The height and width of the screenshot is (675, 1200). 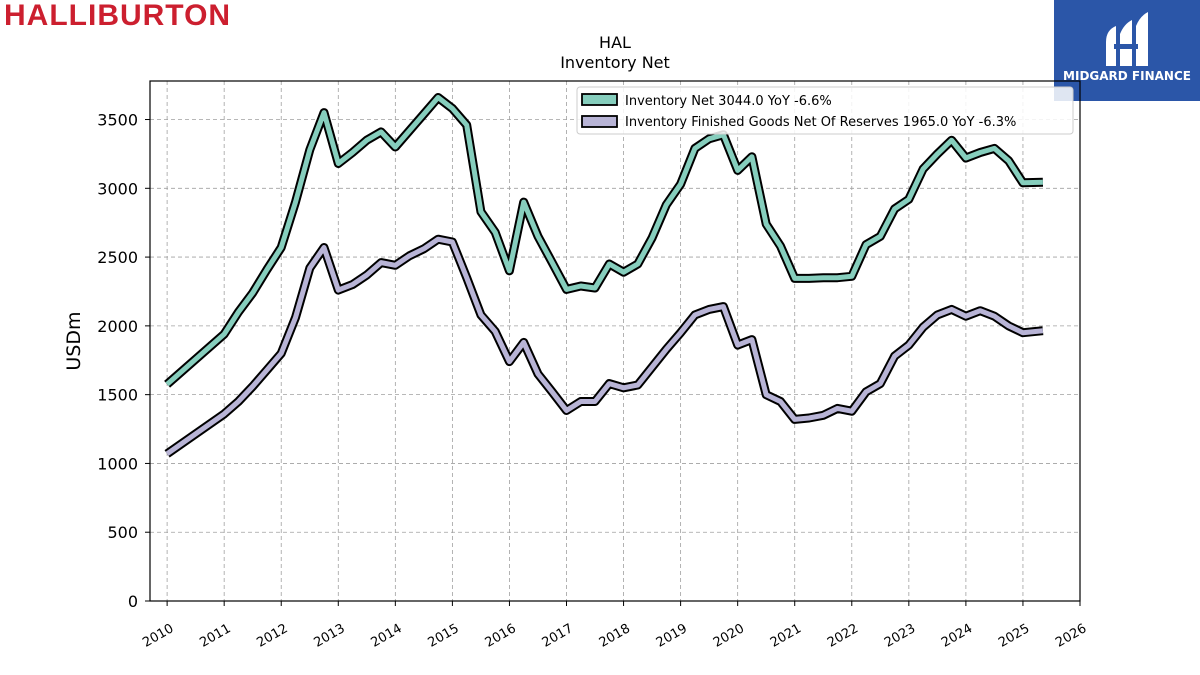 I want to click on legend-swatch-finished-goods, so click(x=599, y=121).